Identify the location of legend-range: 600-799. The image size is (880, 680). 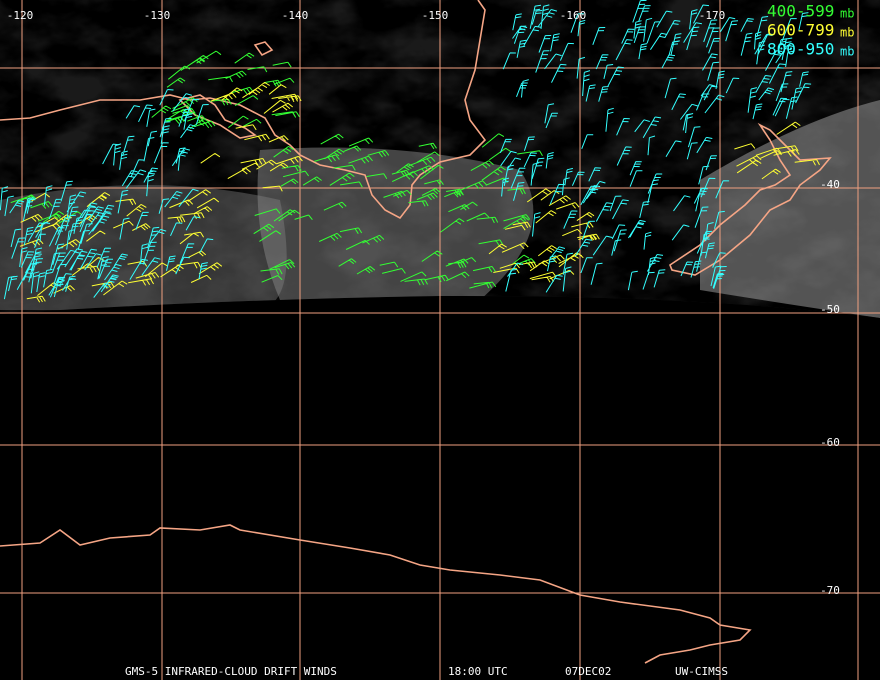
(800, 30).